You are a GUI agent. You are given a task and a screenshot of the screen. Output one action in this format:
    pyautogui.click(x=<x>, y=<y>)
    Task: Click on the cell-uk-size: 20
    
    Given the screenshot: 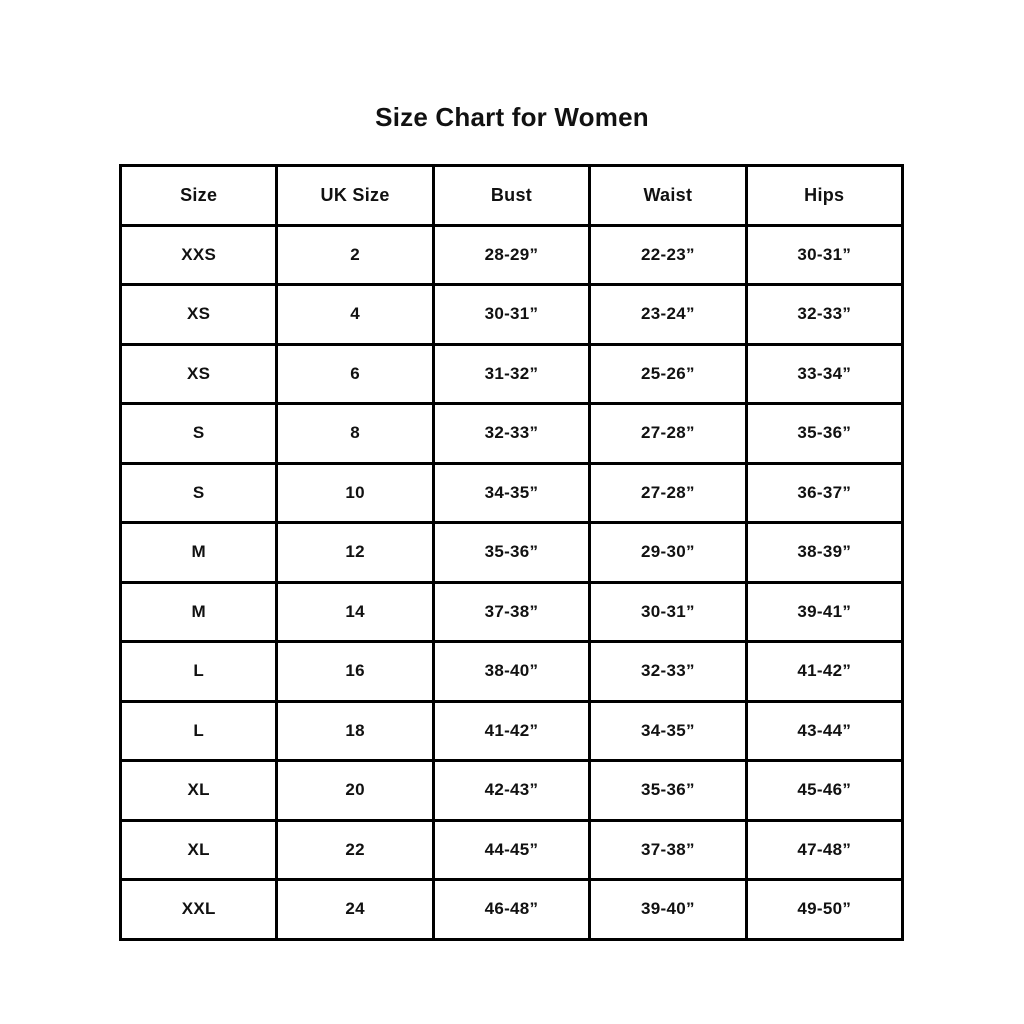 What is the action you would take?
    pyautogui.click(x=355, y=790)
    